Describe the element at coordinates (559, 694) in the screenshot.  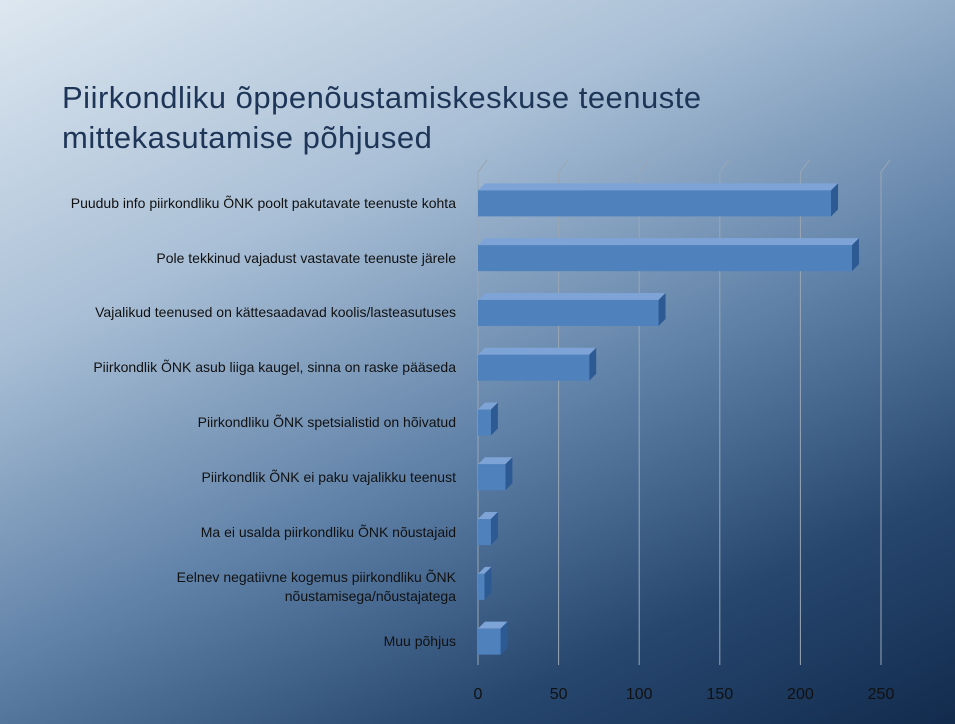
I see `x-tick-label: 50` at that location.